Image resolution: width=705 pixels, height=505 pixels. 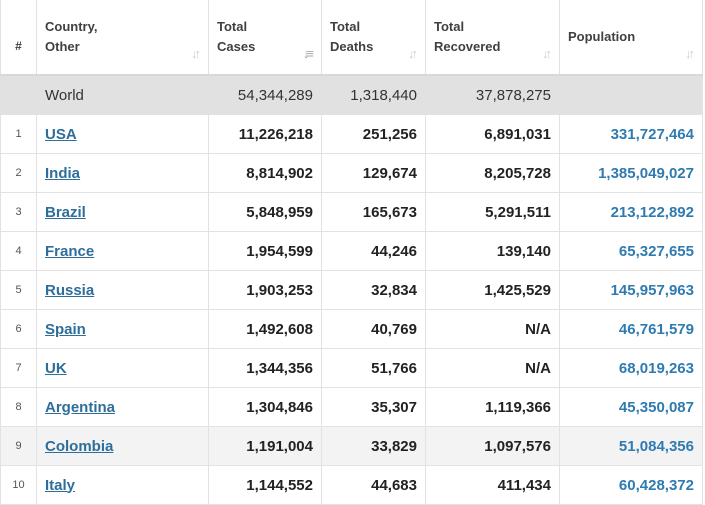 I want to click on total-deaths-cell: 44,683, so click(x=373, y=485).